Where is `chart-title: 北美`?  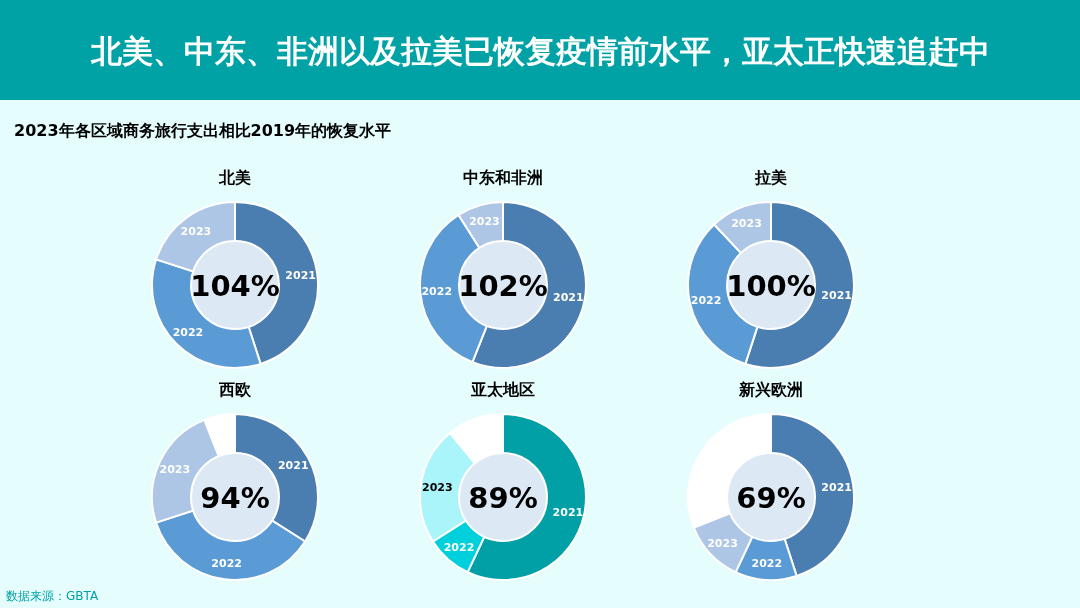
chart-title: 北美 is located at coordinates (234, 177).